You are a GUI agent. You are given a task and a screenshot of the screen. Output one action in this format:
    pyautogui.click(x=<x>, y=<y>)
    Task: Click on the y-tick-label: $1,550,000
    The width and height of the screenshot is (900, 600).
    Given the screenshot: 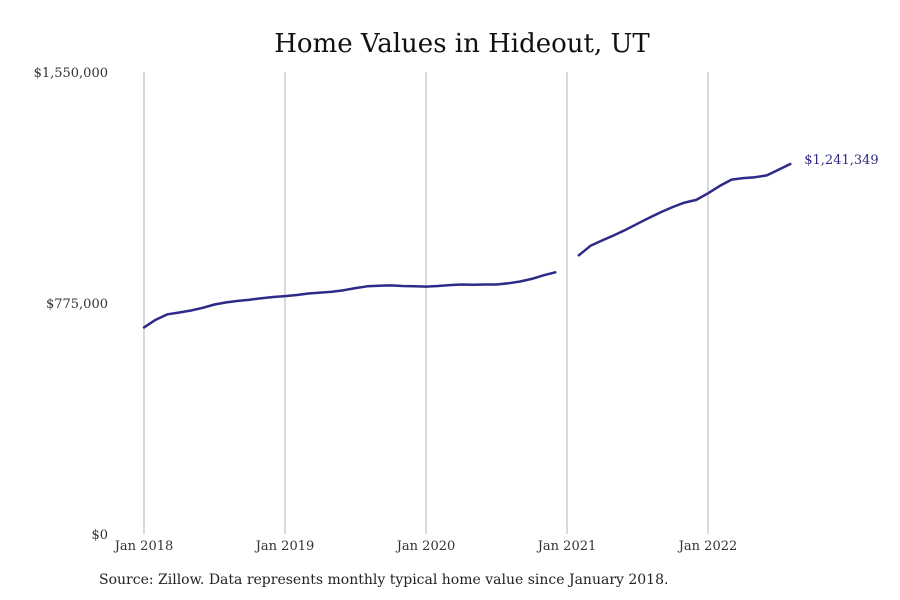 What is the action you would take?
    pyautogui.click(x=71, y=73)
    